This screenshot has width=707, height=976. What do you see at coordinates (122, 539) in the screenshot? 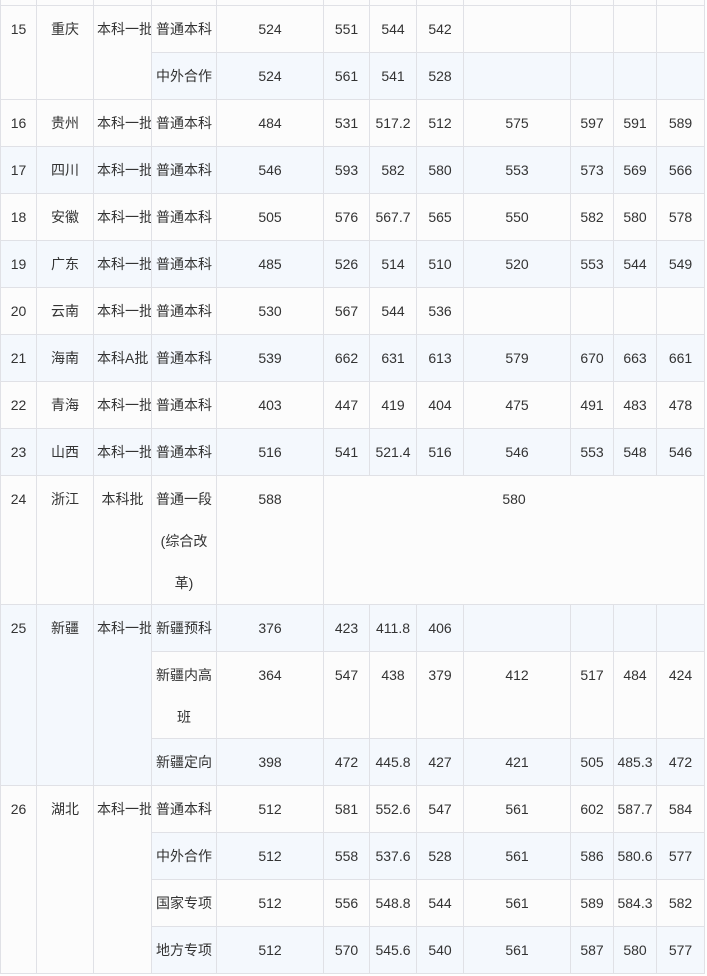
I see `cell-batch: 本科批` at bounding box center [122, 539].